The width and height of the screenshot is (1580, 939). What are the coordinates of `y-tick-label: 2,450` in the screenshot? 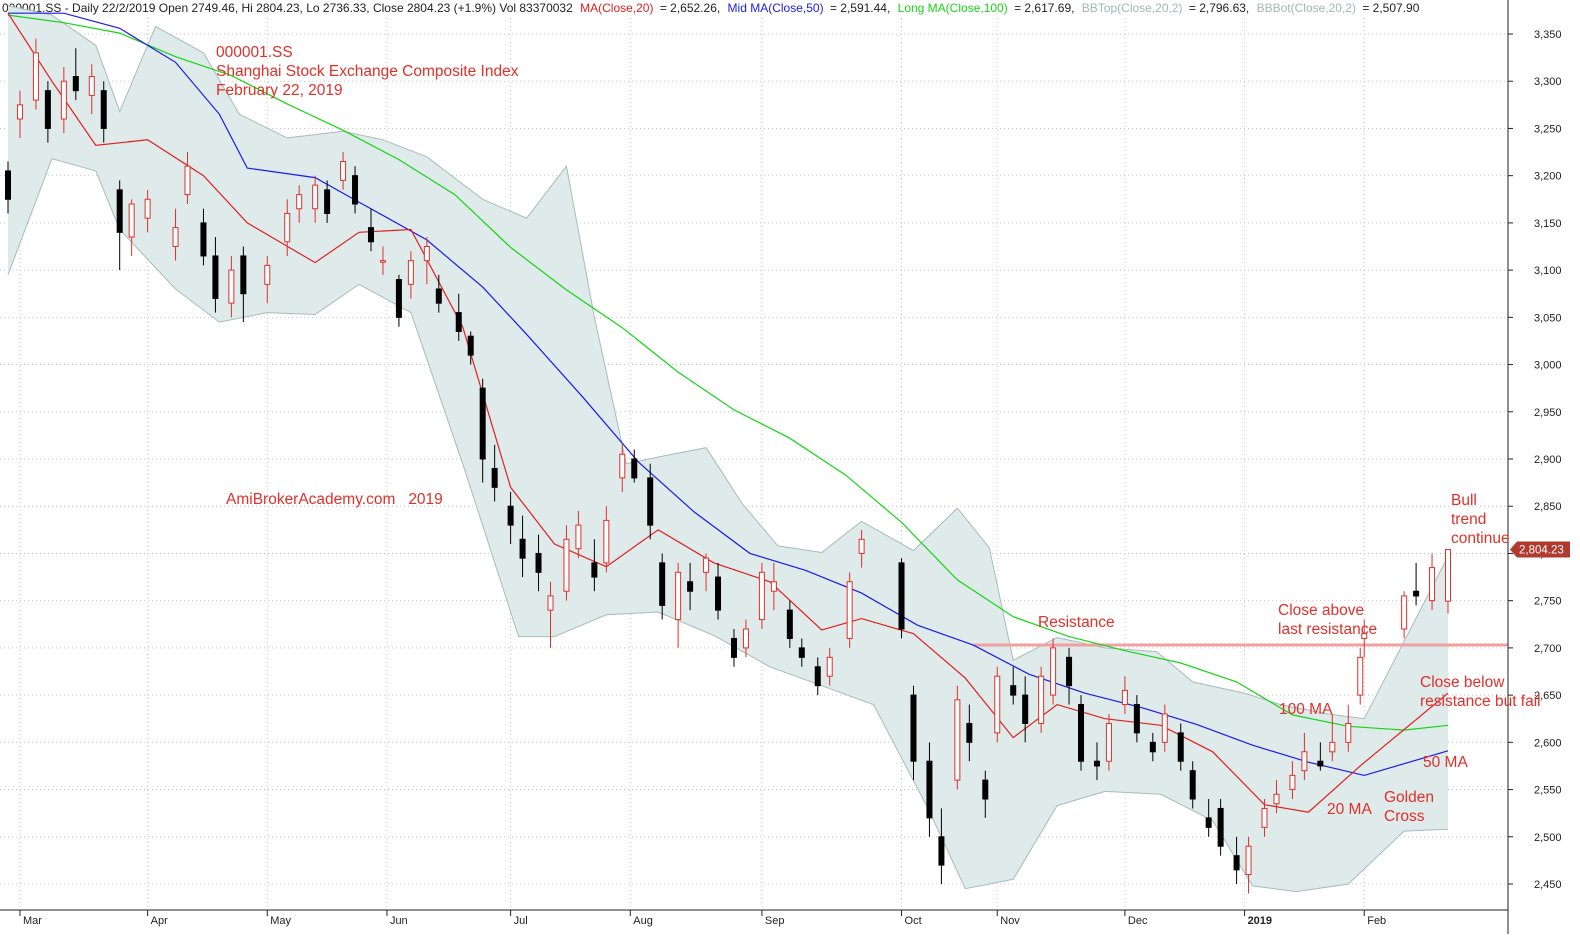 It's located at (1548, 885).